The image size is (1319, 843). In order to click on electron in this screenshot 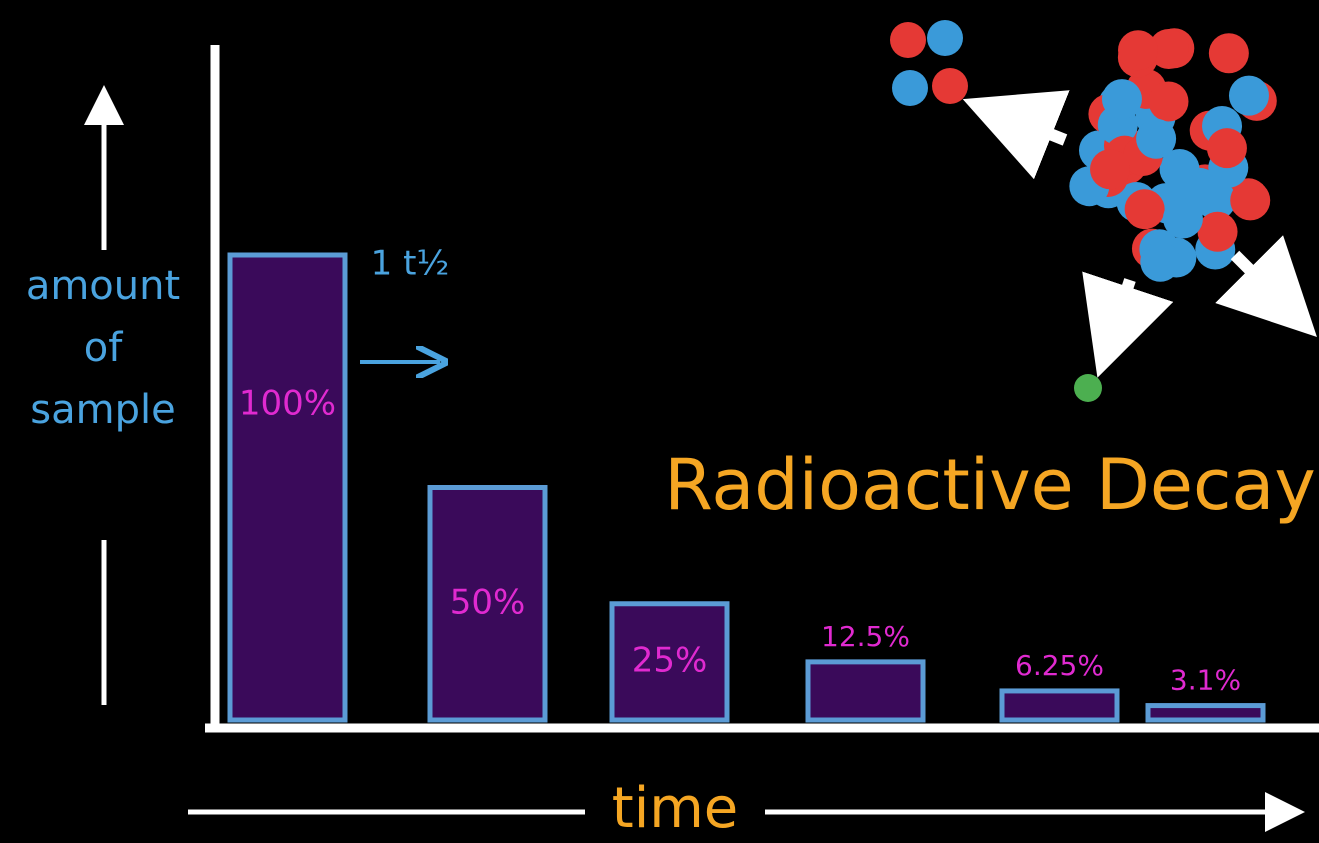, I will do `click(1088, 388)`.